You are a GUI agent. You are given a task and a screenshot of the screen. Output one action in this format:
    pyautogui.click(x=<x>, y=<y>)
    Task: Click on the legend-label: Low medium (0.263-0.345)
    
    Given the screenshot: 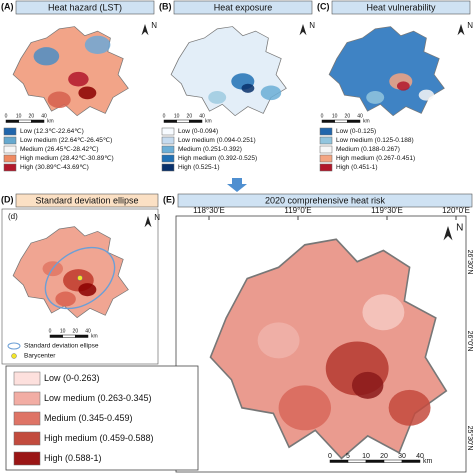 What is the action you would take?
    pyautogui.click(x=98, y=398)
    